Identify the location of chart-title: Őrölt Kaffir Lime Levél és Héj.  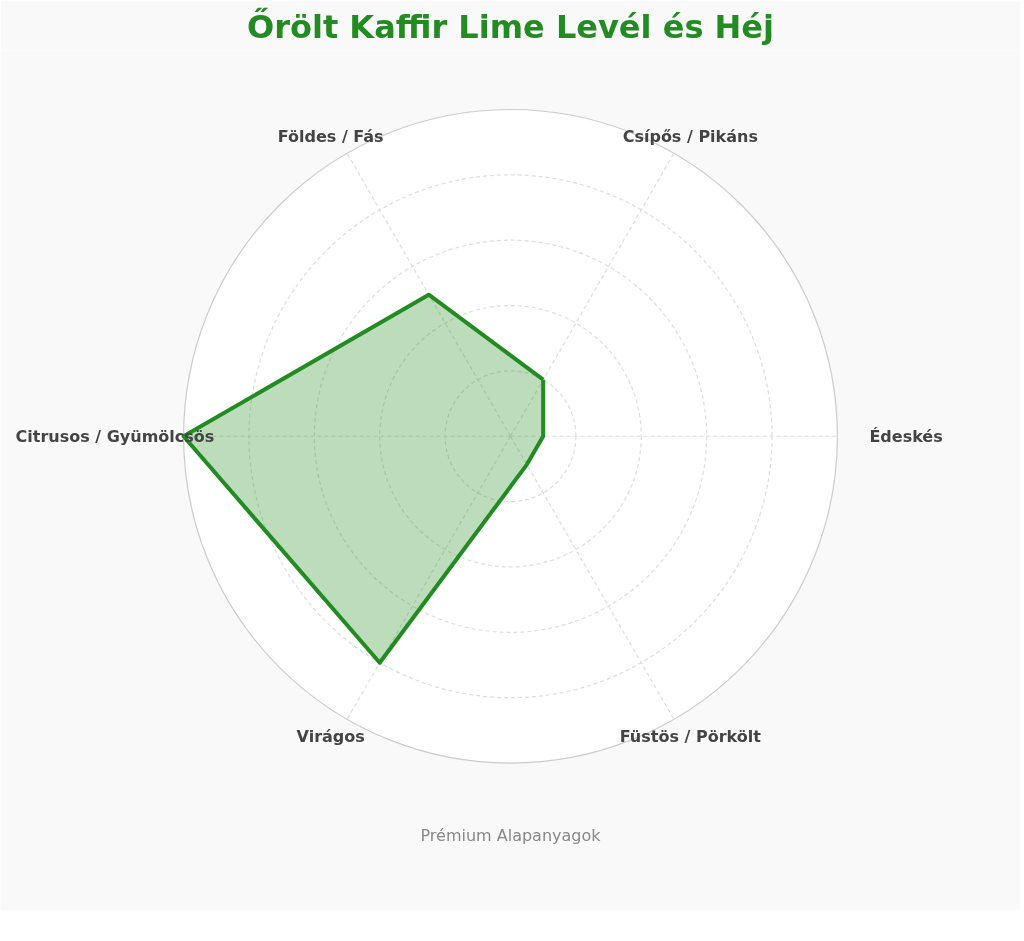
(510, 26).